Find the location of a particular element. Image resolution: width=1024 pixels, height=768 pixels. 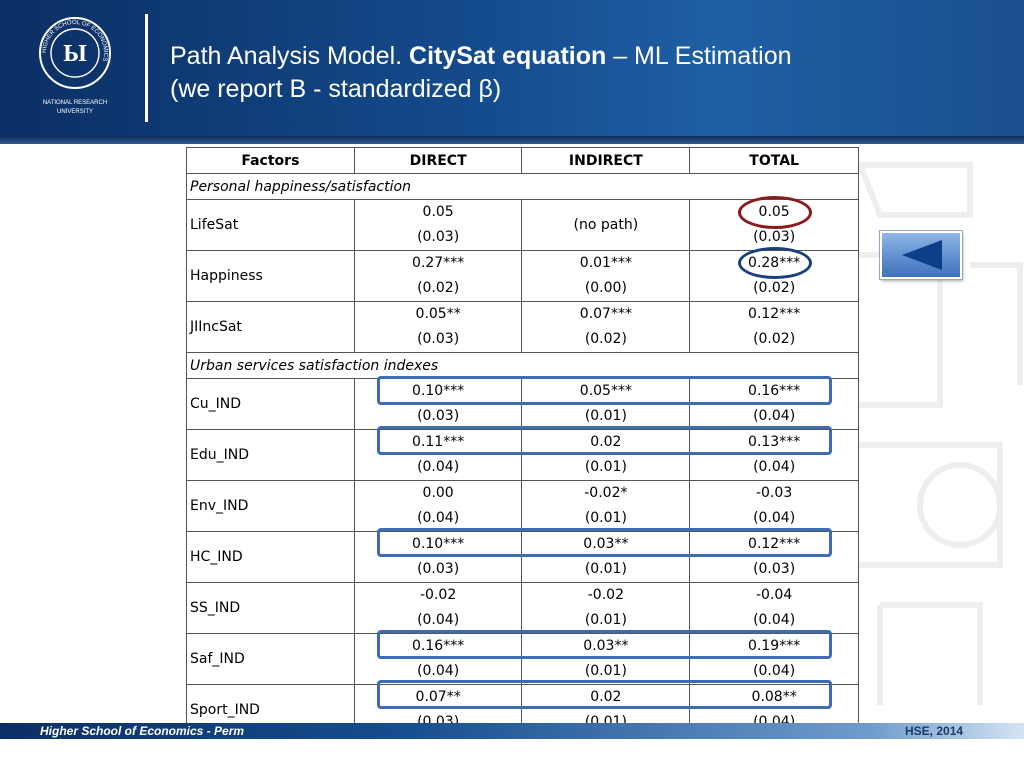

highlight-box-cu is located at coordinates (604, 390).